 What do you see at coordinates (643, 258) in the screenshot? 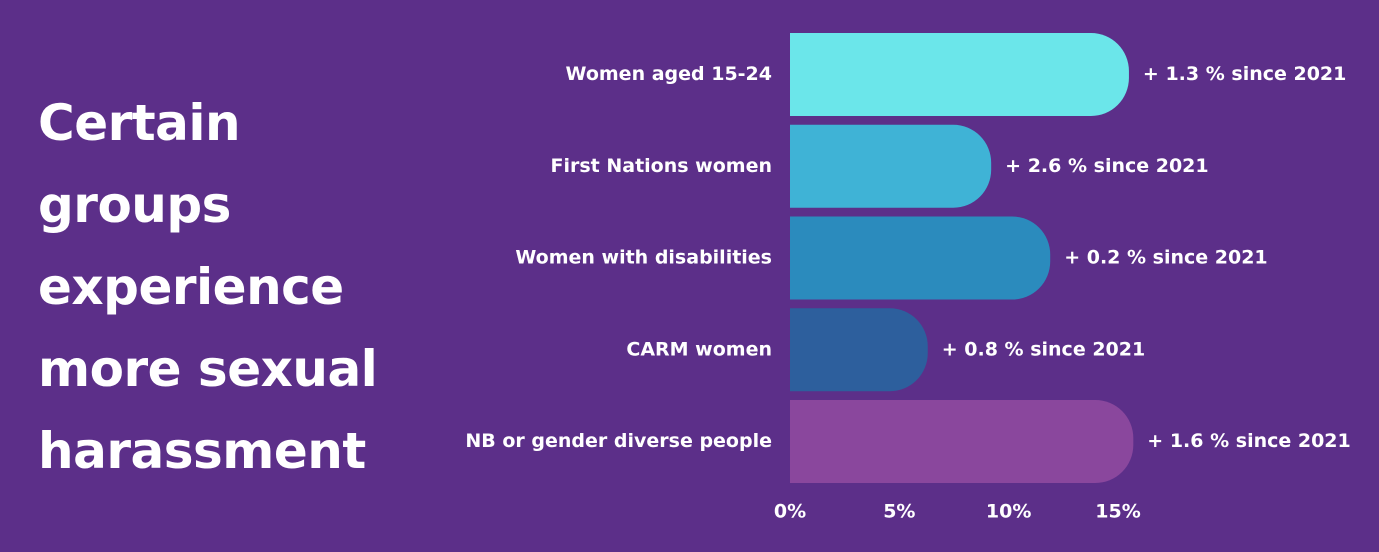
I see `category-label-3: Women with disabilities` at bounding box center [643, 258].